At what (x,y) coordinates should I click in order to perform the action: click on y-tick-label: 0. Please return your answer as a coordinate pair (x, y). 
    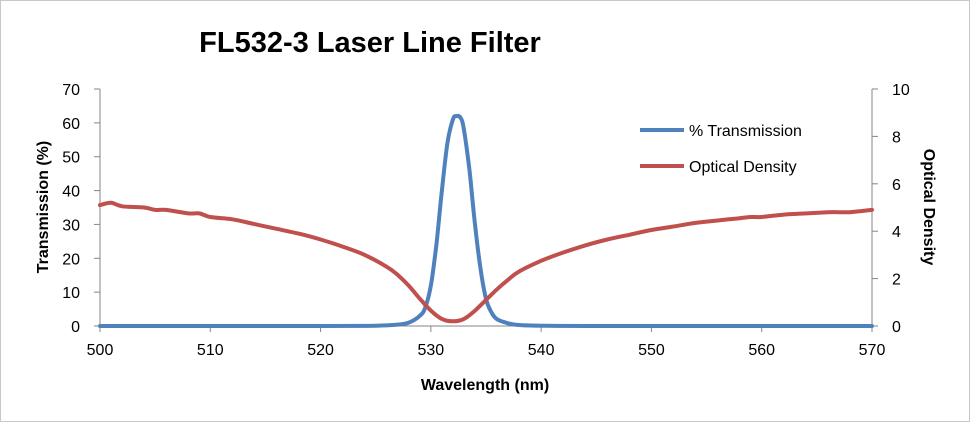
    Looking at the image, I should click on (75, 327).